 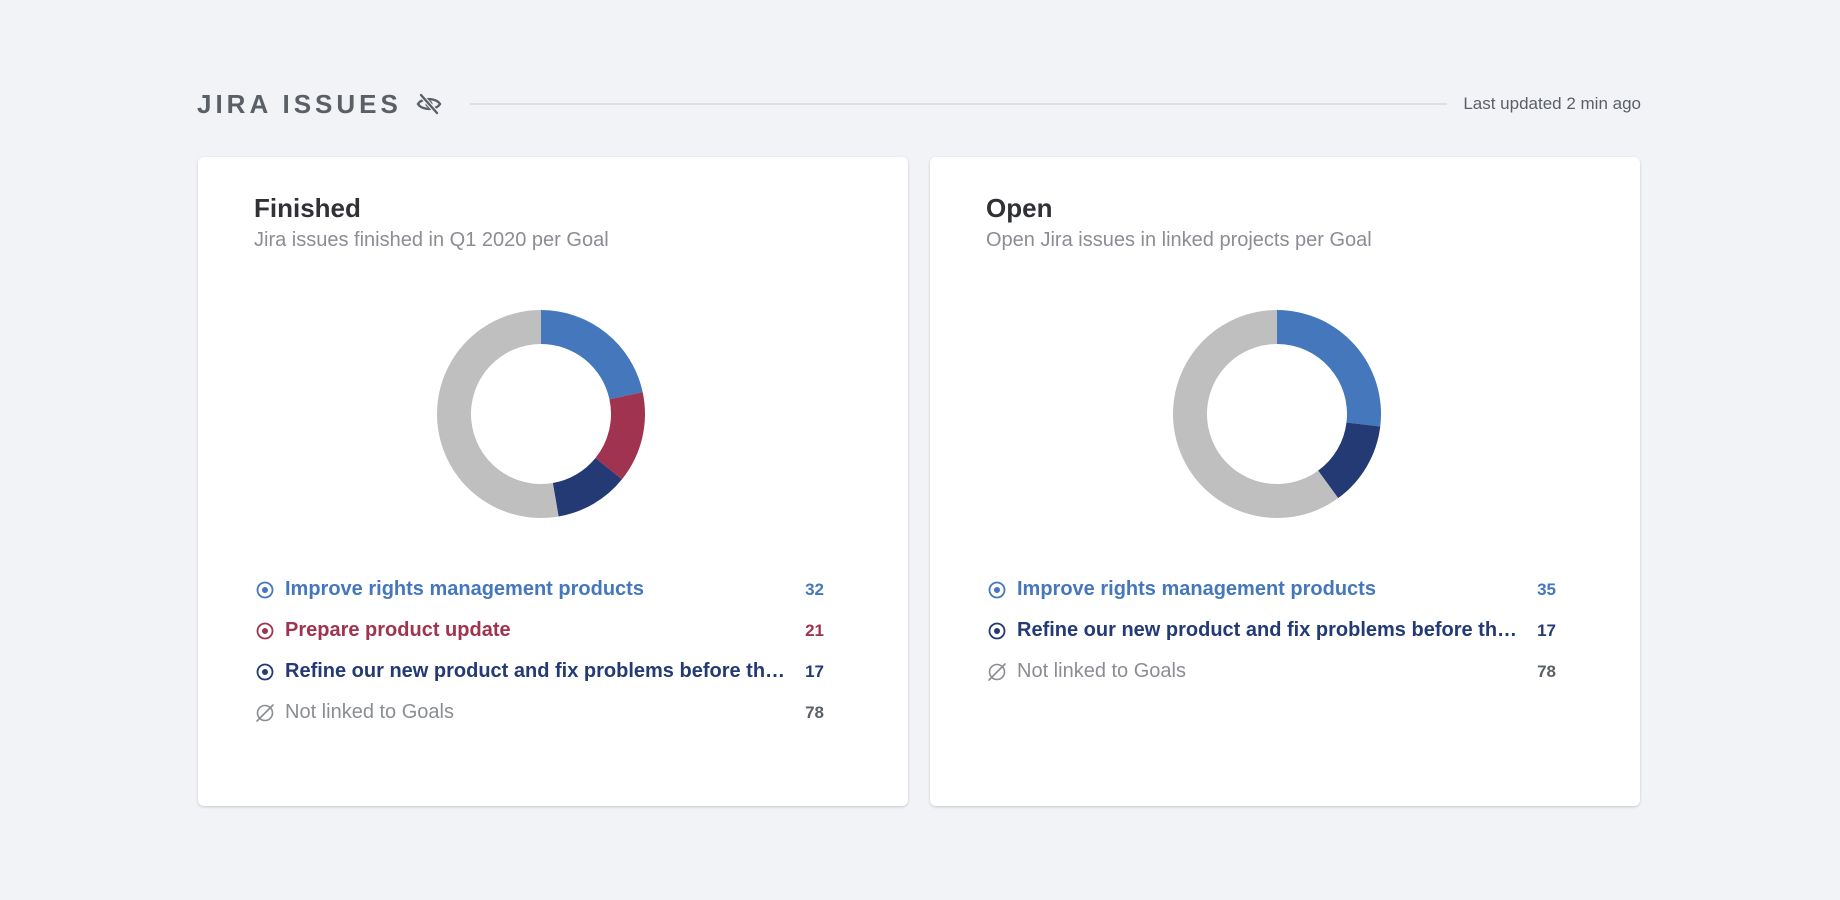 I want to click on finished-donut-chart, so click(x=541, y=414).